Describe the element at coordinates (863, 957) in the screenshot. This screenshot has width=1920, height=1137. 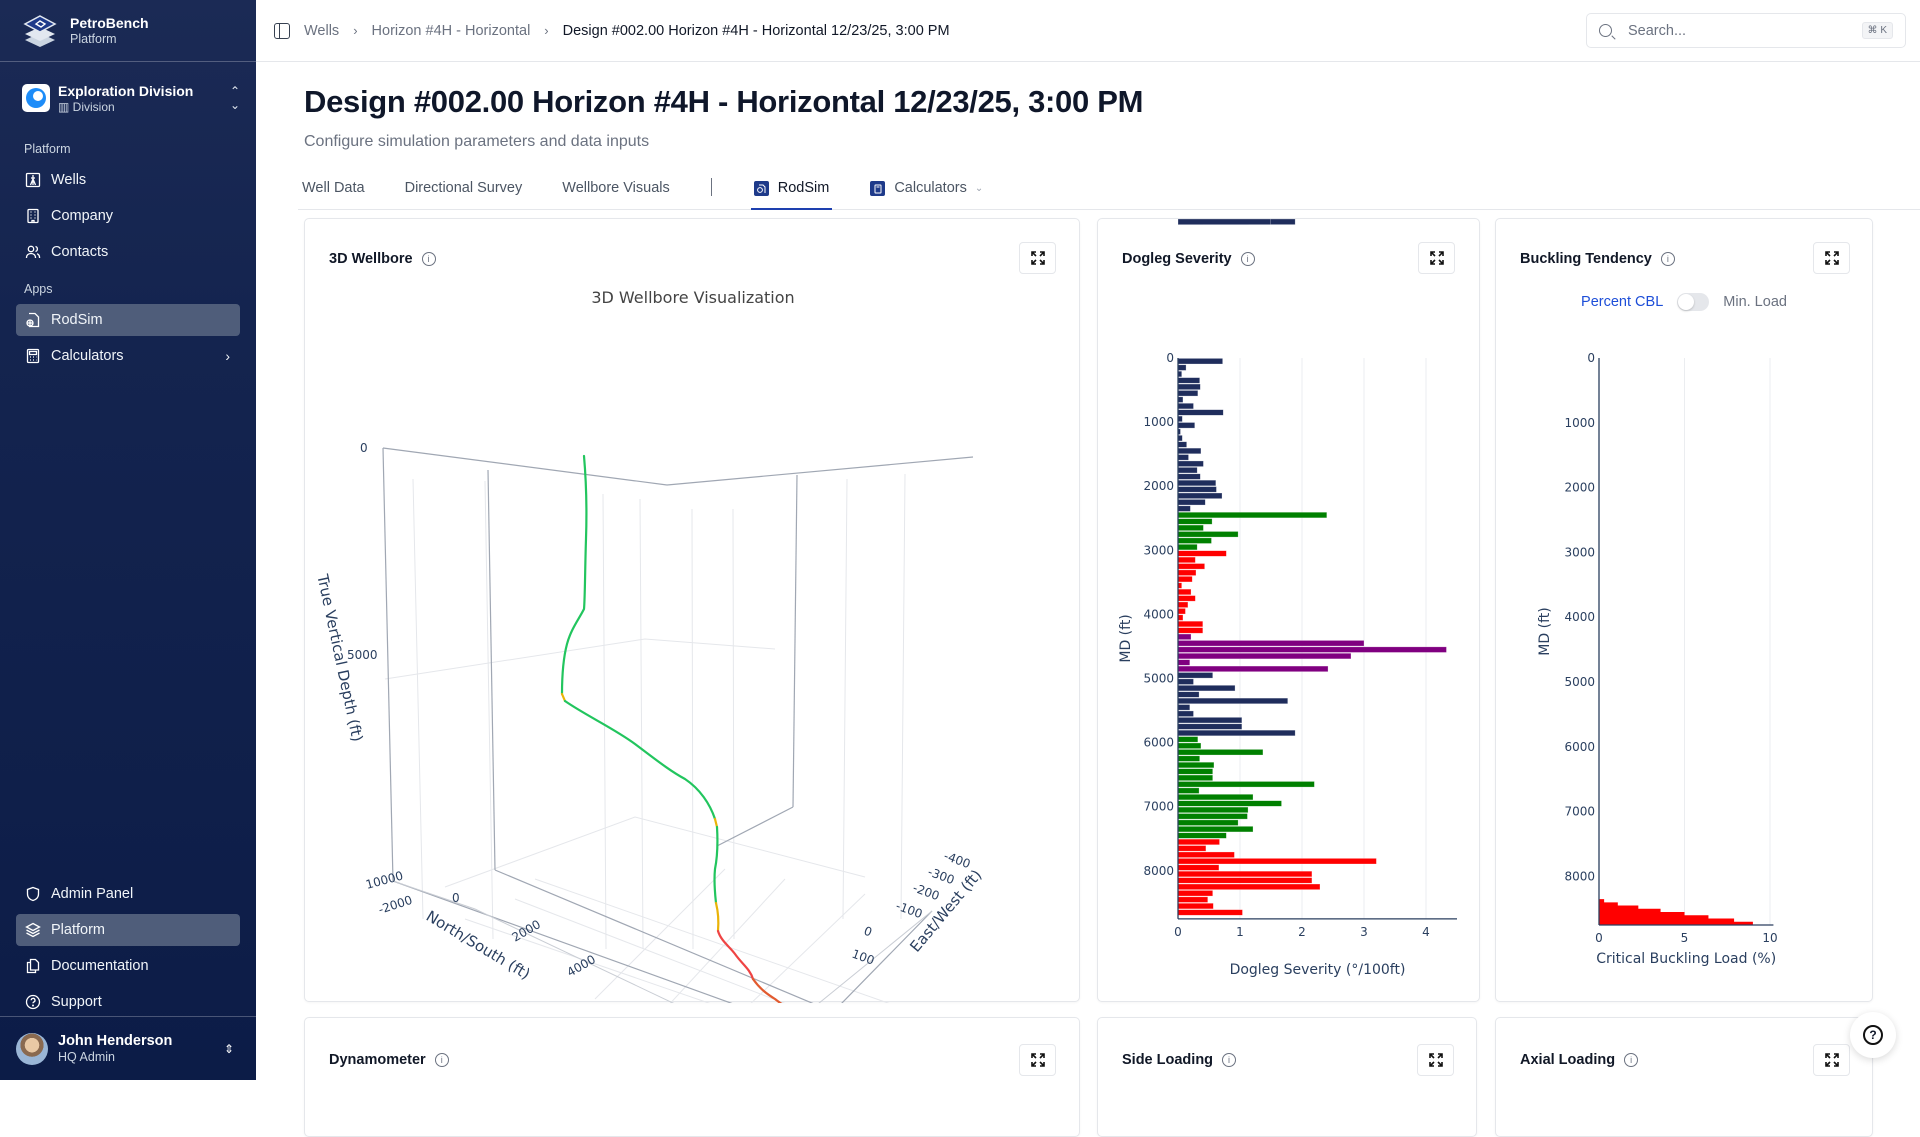
I see `svg-text: 100` at that location.